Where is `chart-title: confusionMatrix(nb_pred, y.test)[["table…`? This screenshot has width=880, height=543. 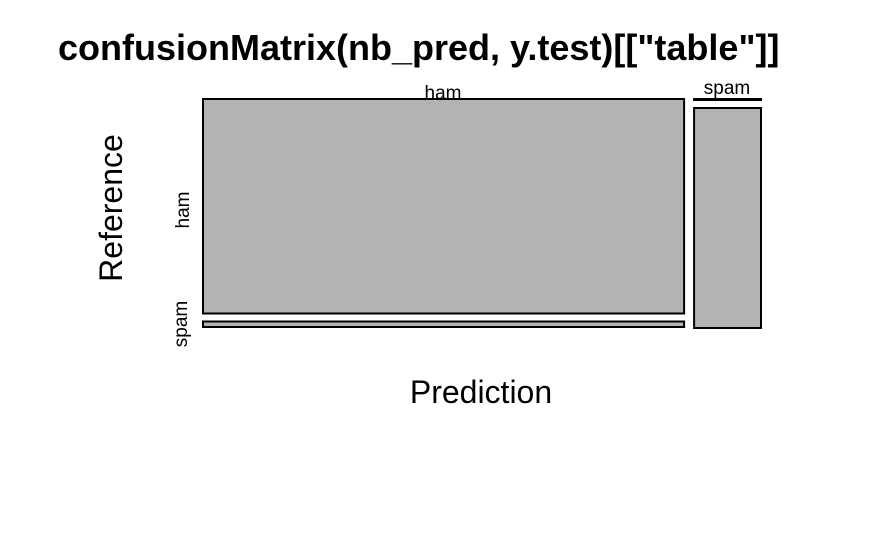 chart-title: confusionMatrix(nb_pred, y.test)[["table… is located at coordinates (419, 47).